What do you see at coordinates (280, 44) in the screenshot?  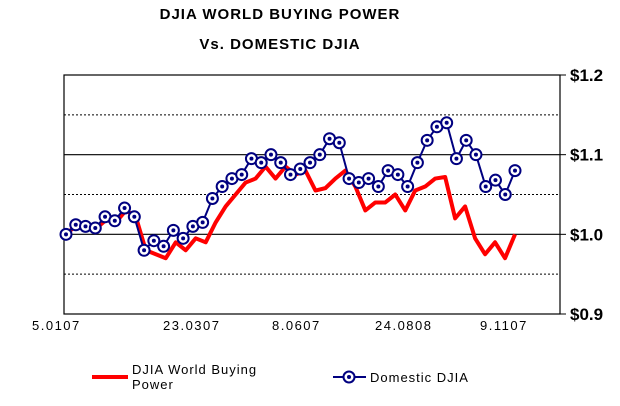 I see `chart-subtitle: Vs. DOMESTIC DJIA` at bounding box center [280, 44].